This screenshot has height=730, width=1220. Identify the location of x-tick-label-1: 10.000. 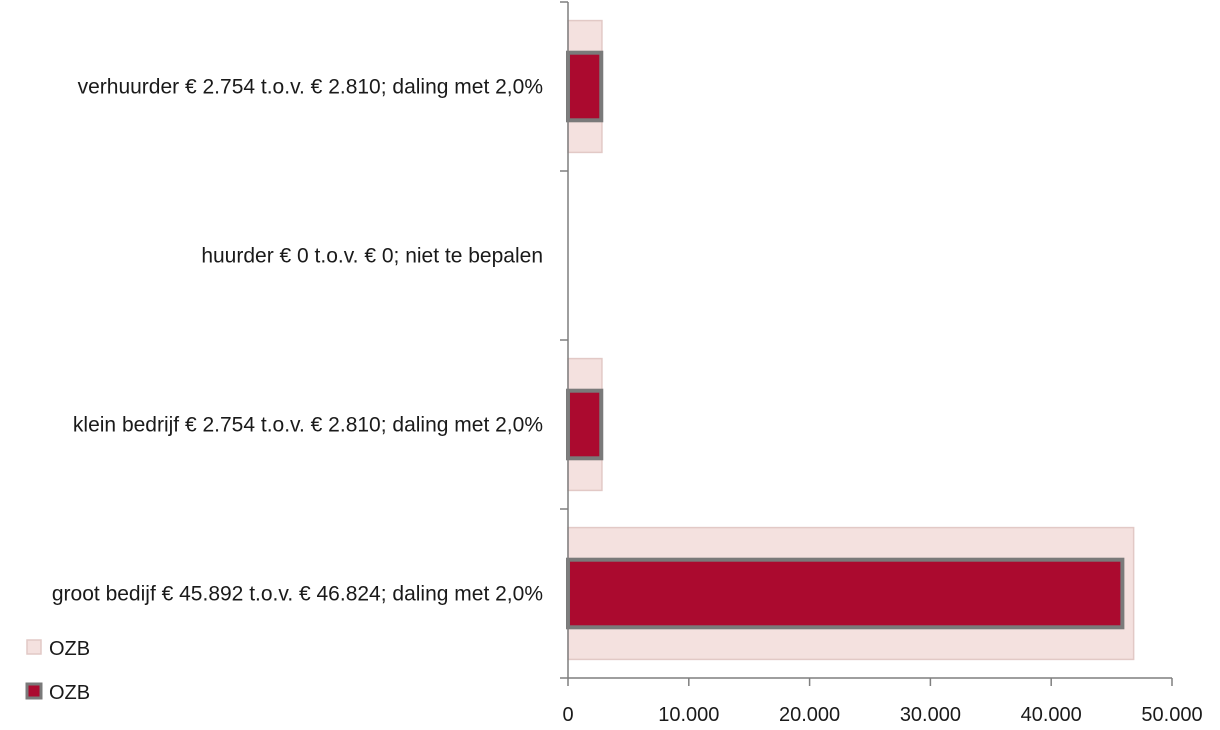
(688, 715).